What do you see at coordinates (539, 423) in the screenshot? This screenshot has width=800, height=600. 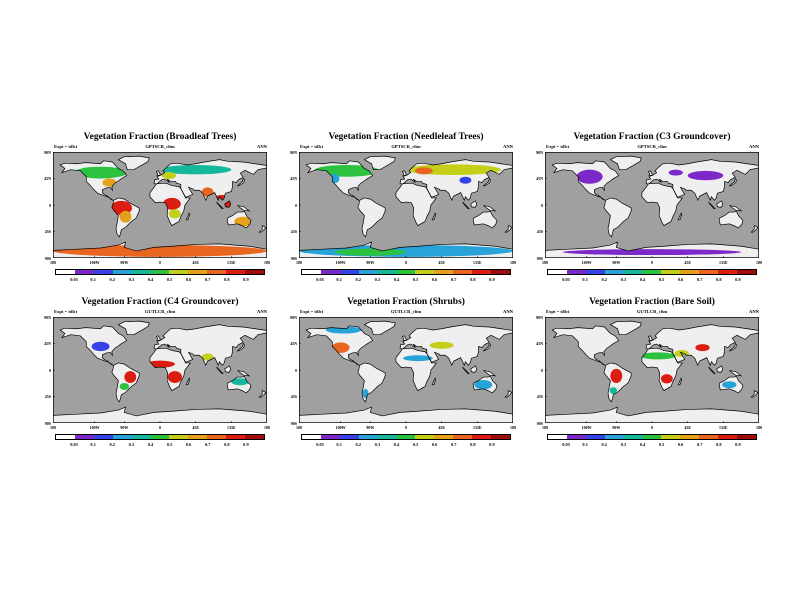 I see `y-tick-label: 90S` at bounding box center [539, 423].